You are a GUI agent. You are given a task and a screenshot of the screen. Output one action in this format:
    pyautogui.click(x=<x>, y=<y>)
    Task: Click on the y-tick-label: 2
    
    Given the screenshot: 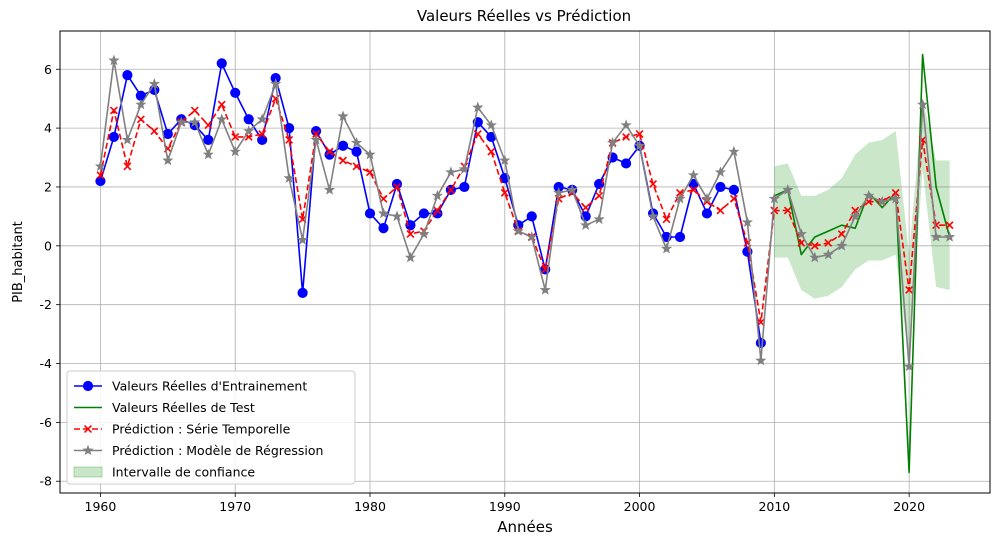 What is the action you would take?
    pyautogui.click(x=48, y=186)
    